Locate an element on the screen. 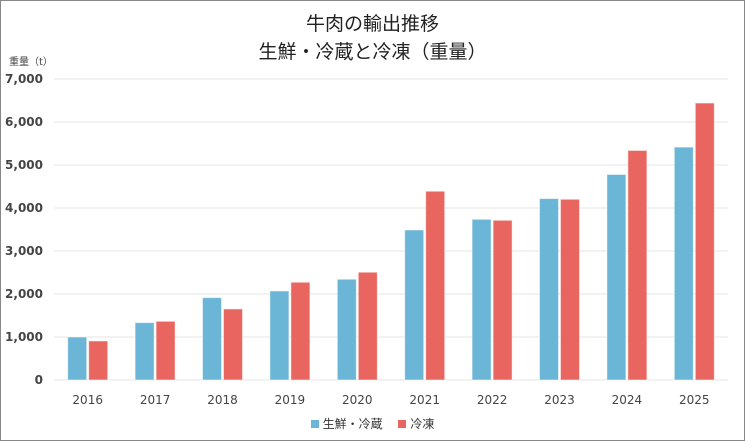 This screenshot has height=441, width=745. bar-fresh-2021 is located at coordinates (414, 305).